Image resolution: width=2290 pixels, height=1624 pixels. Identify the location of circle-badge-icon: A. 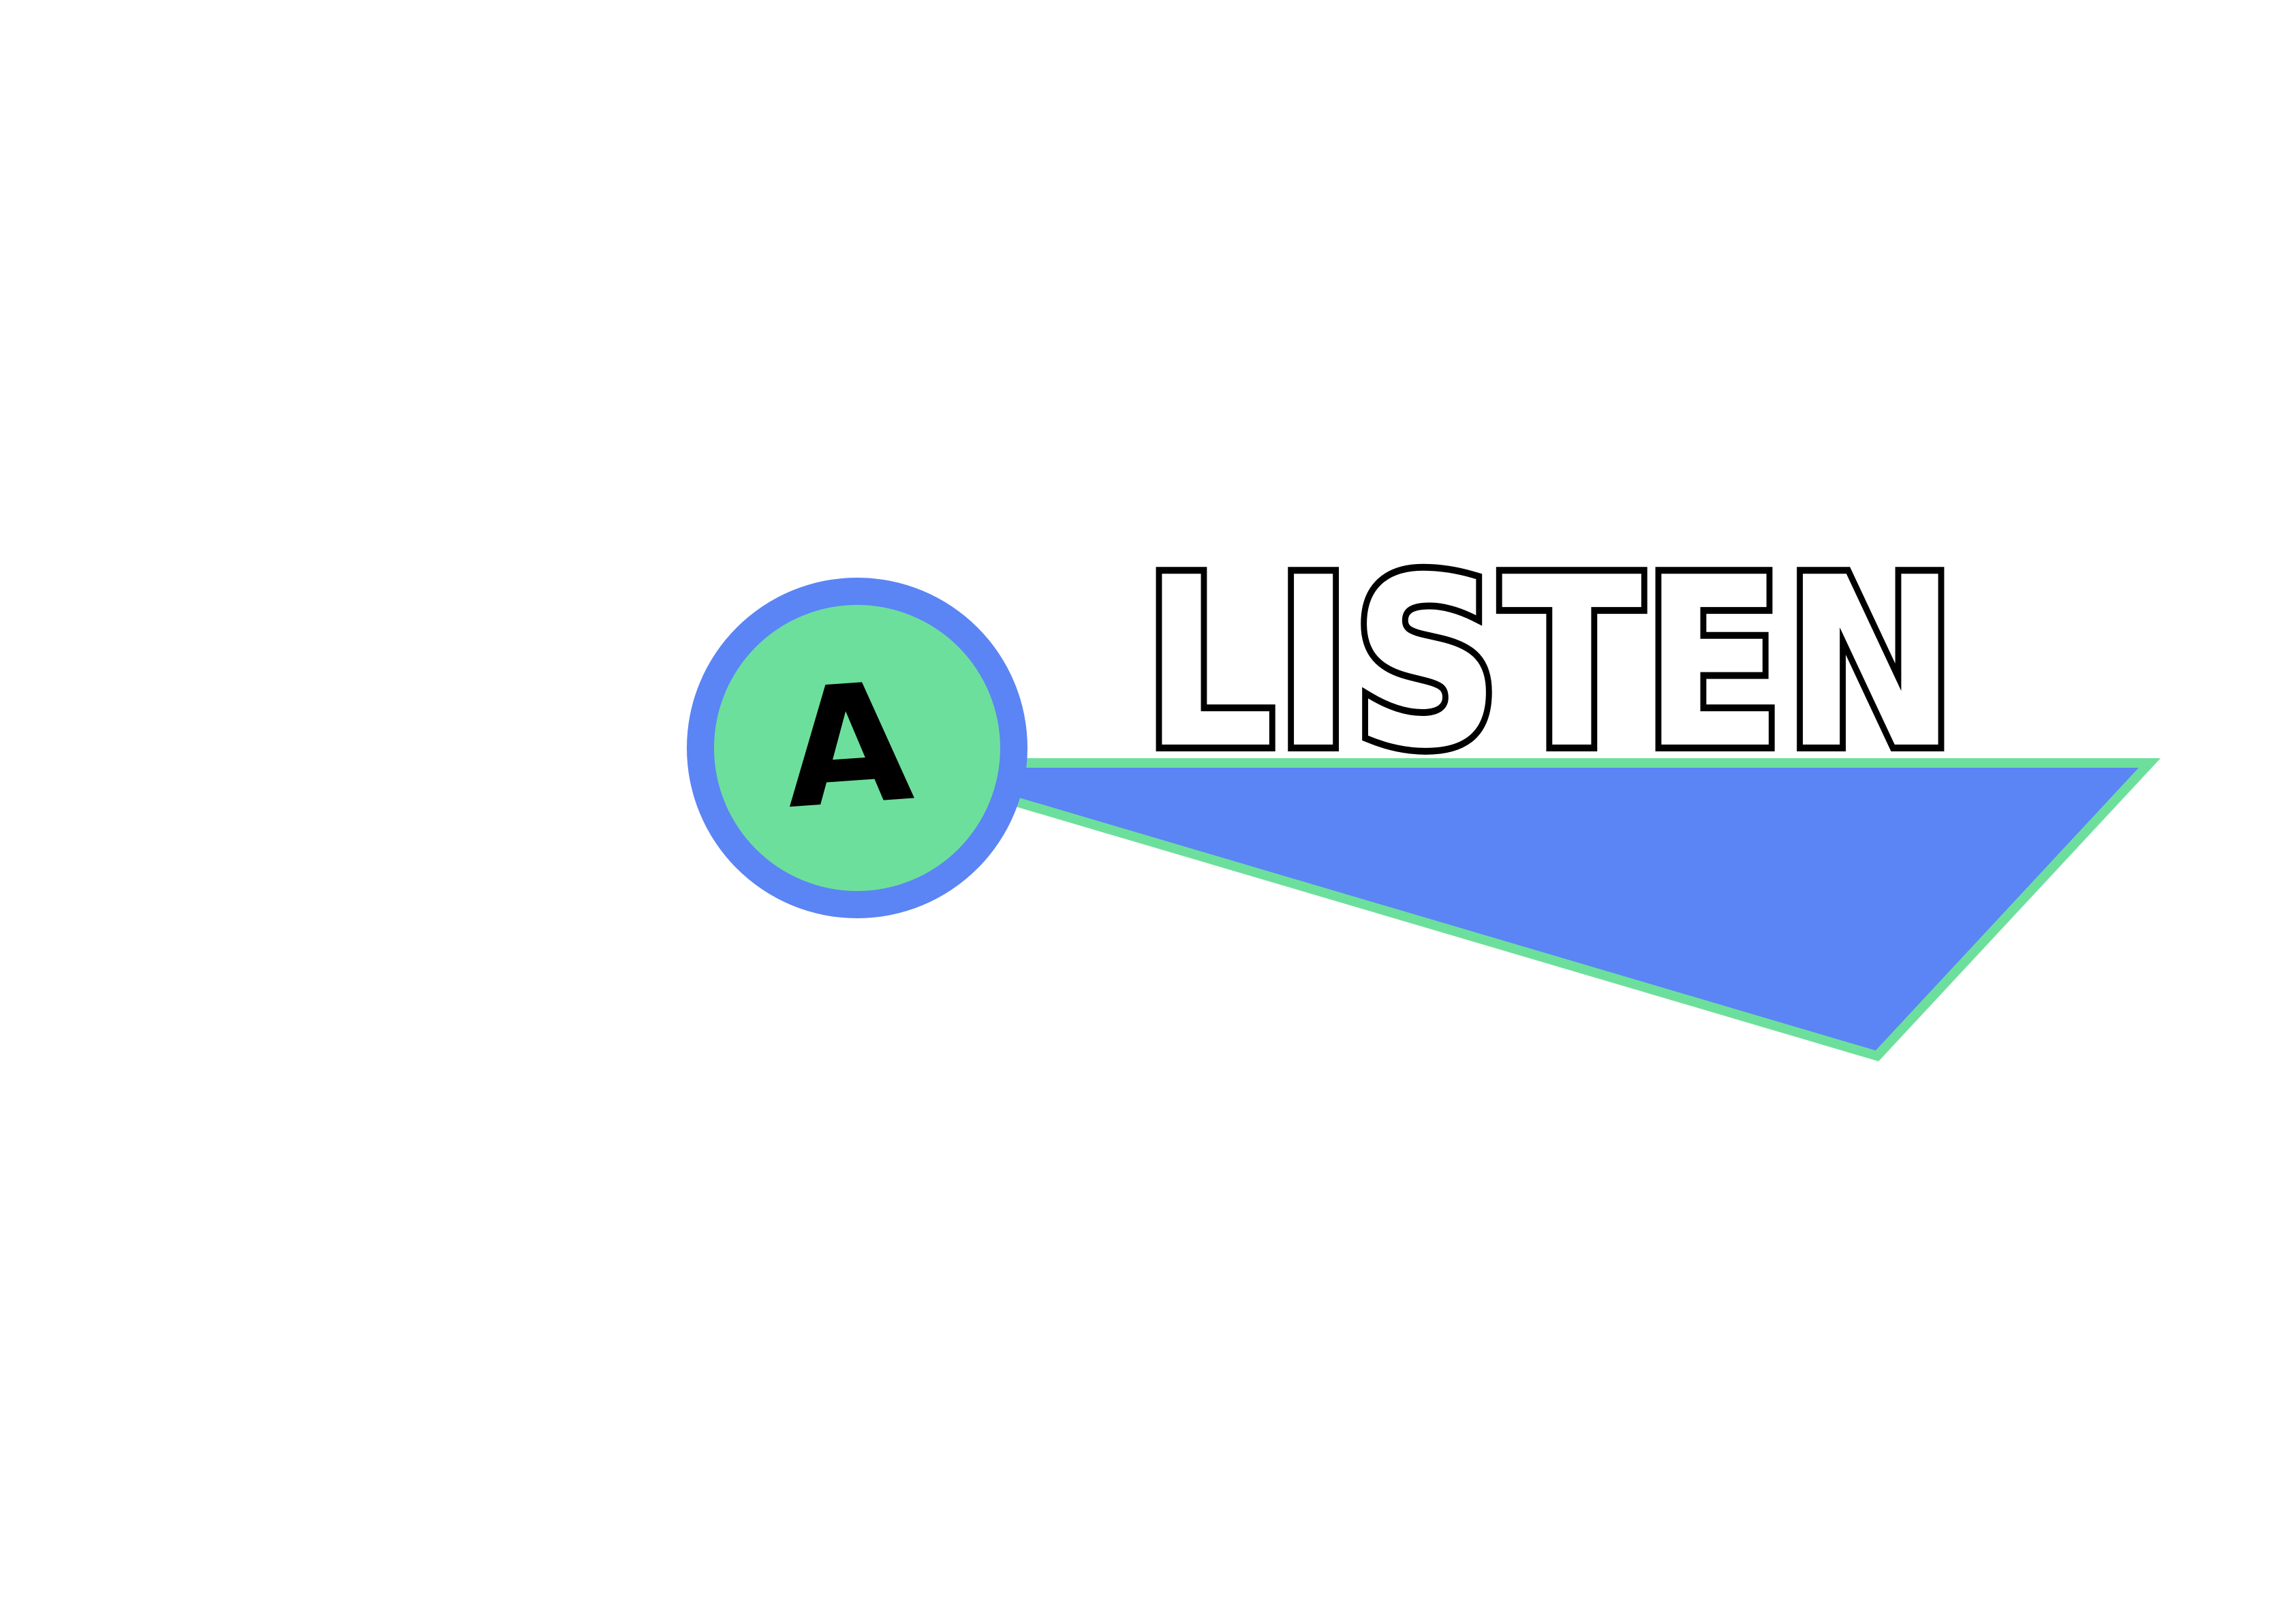
(857, 748).